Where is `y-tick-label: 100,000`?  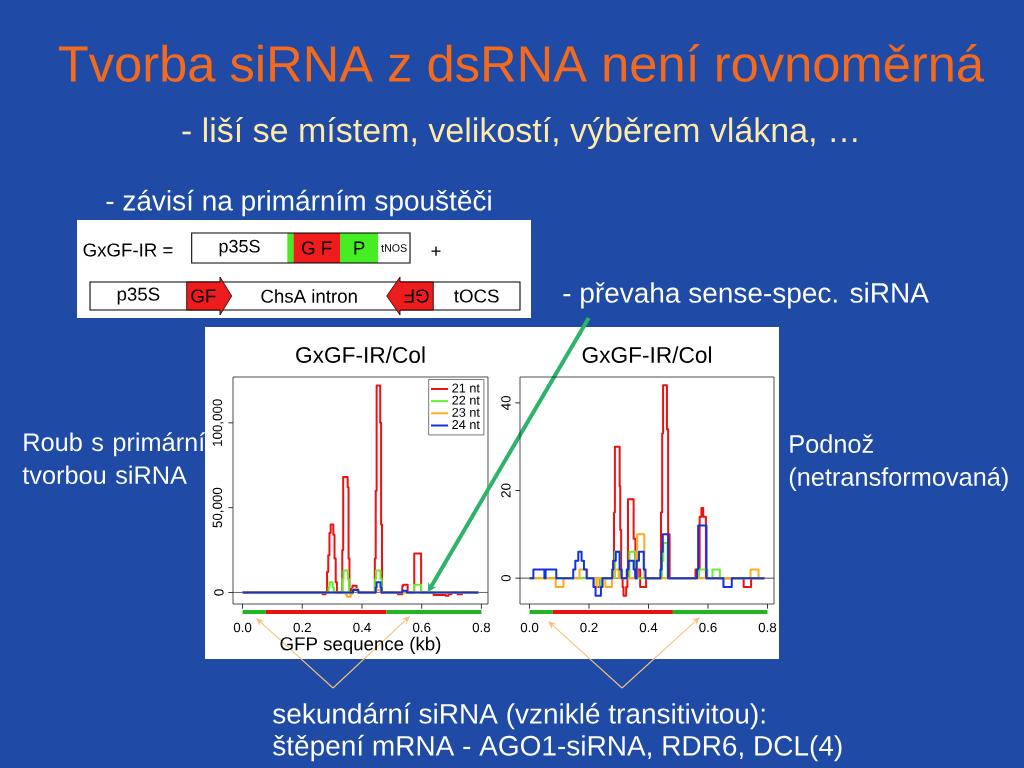
y-tick-label: 100,000 is located at coordinates (218, 422).